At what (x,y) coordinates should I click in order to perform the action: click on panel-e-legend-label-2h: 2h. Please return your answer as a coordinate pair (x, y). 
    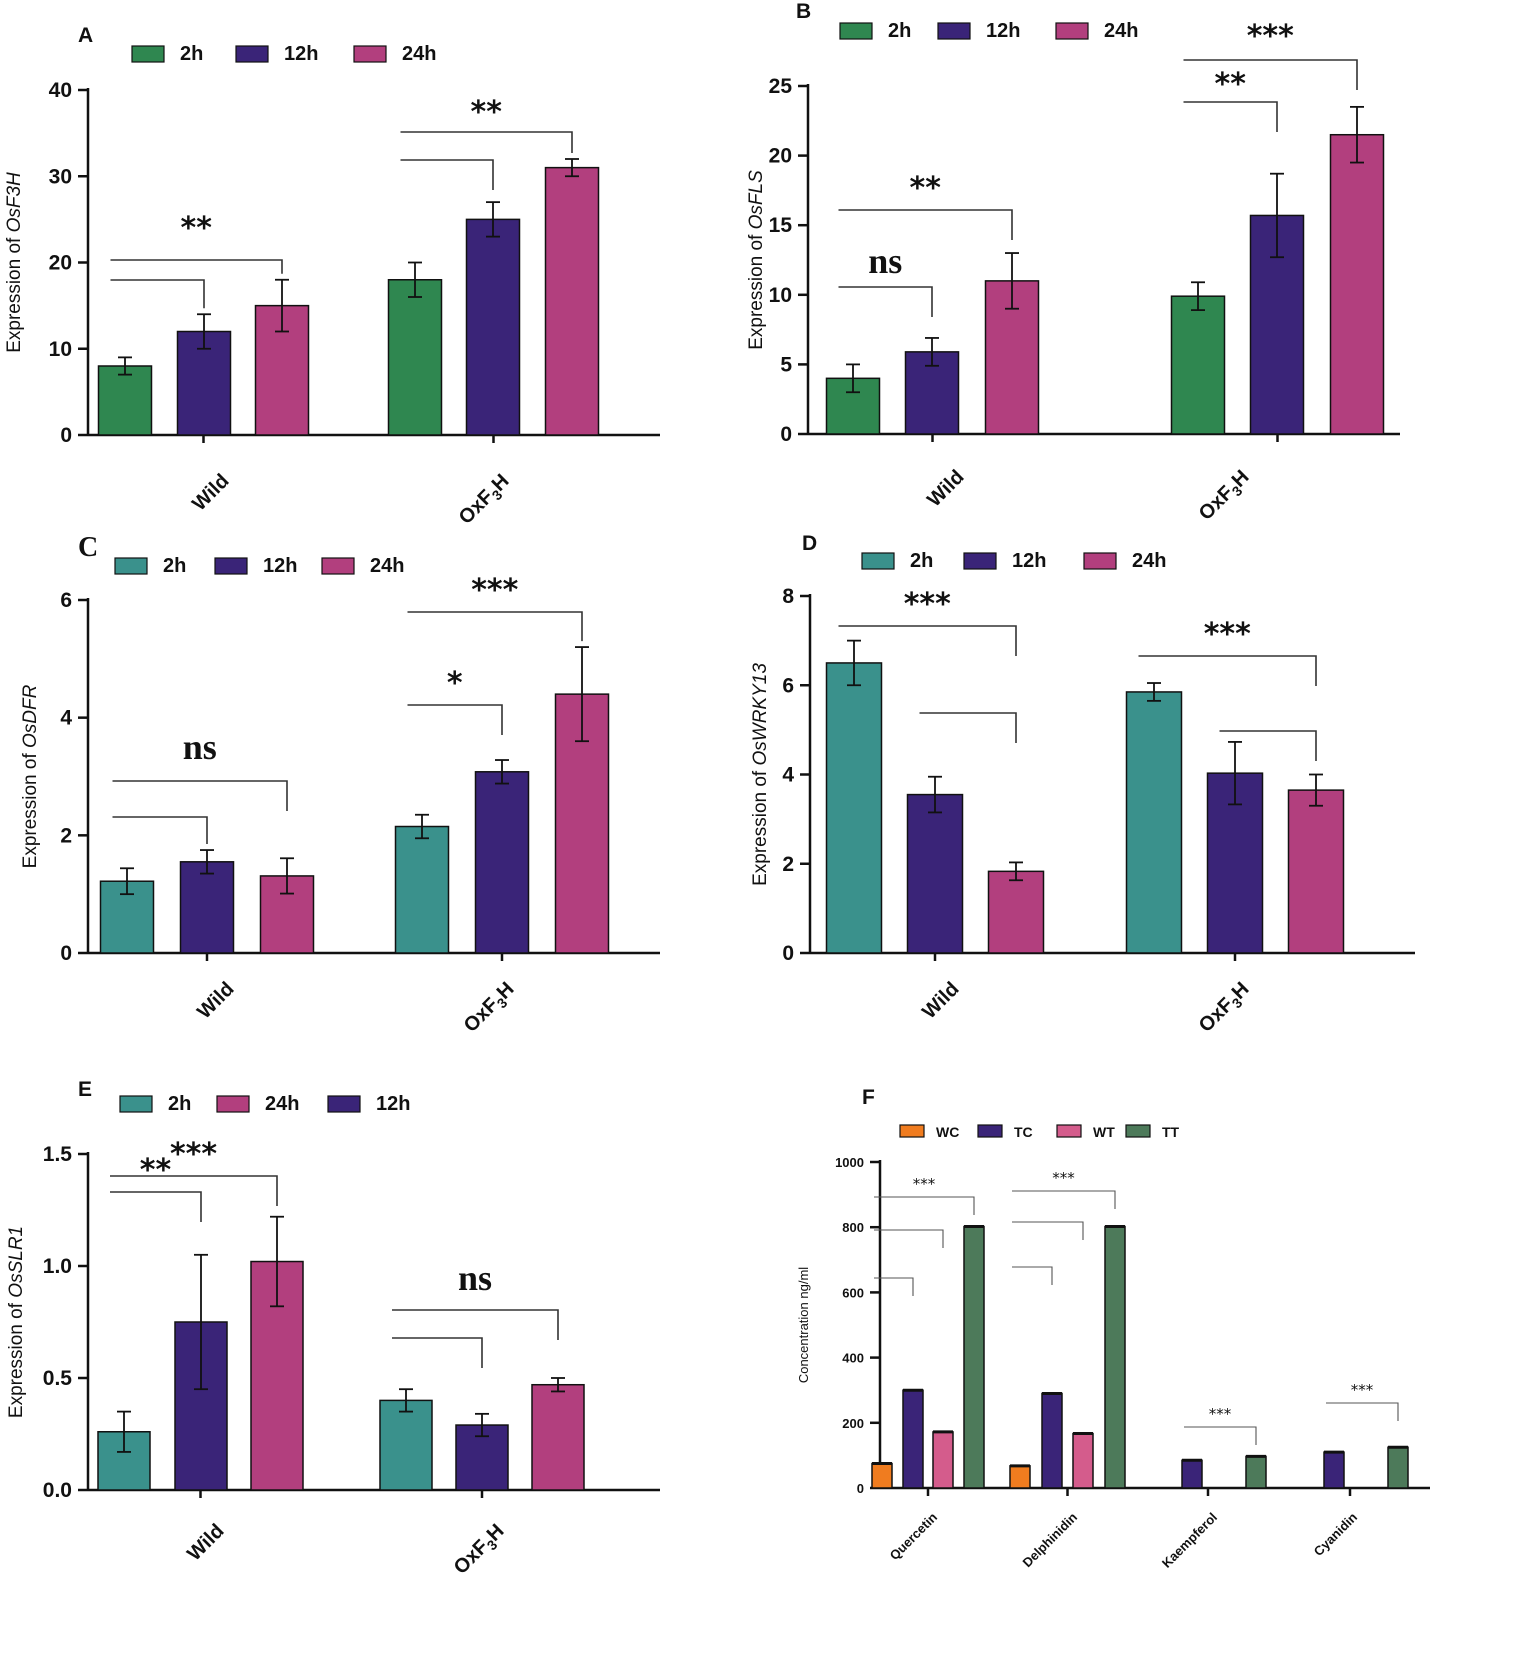
    Looking at the image, I should click on (179, 1104).